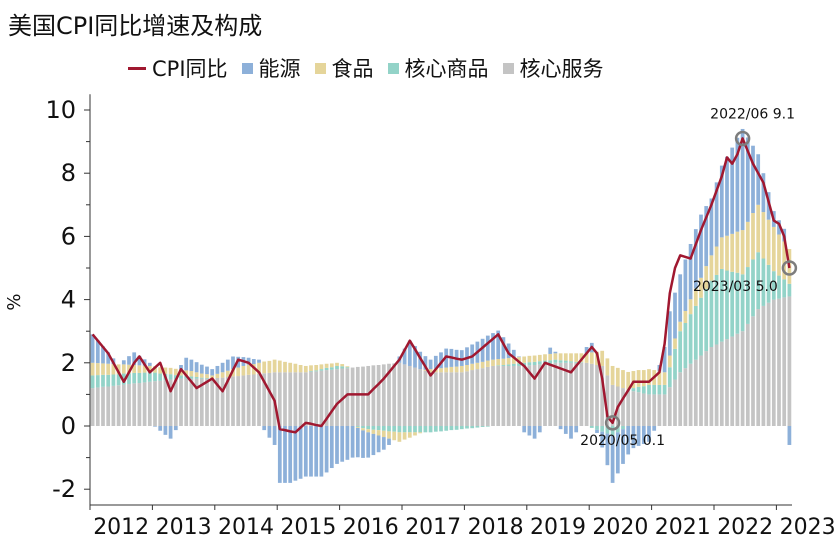 This screenshot has width=836, height=545. What do you see at coordinates (553, 68) in the screenshot?
I see `legend-item-core-services: 核心服务` at bounding box center [553, 68].